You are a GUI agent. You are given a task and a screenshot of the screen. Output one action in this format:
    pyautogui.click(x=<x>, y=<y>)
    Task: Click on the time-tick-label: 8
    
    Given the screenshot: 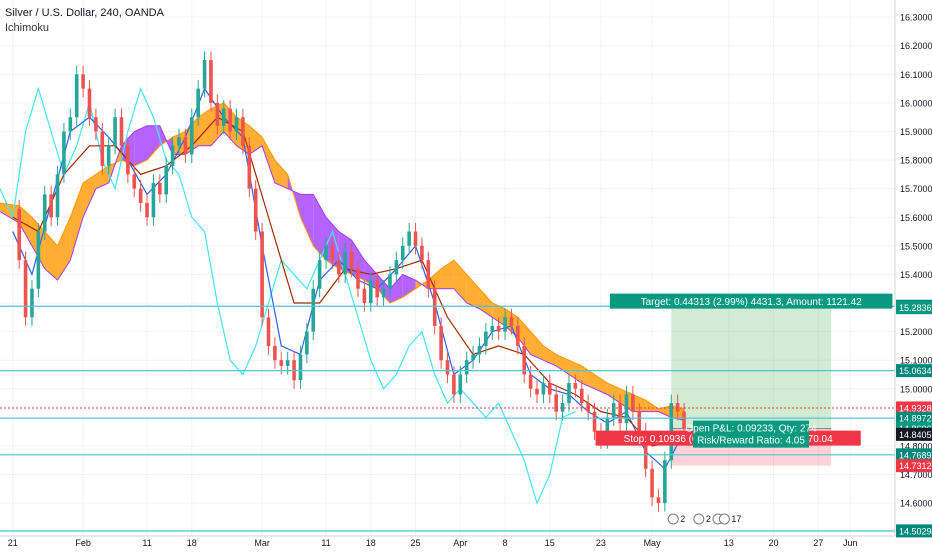 What is the action you would take?
    pyautogui.click(x=505, y=543)
    